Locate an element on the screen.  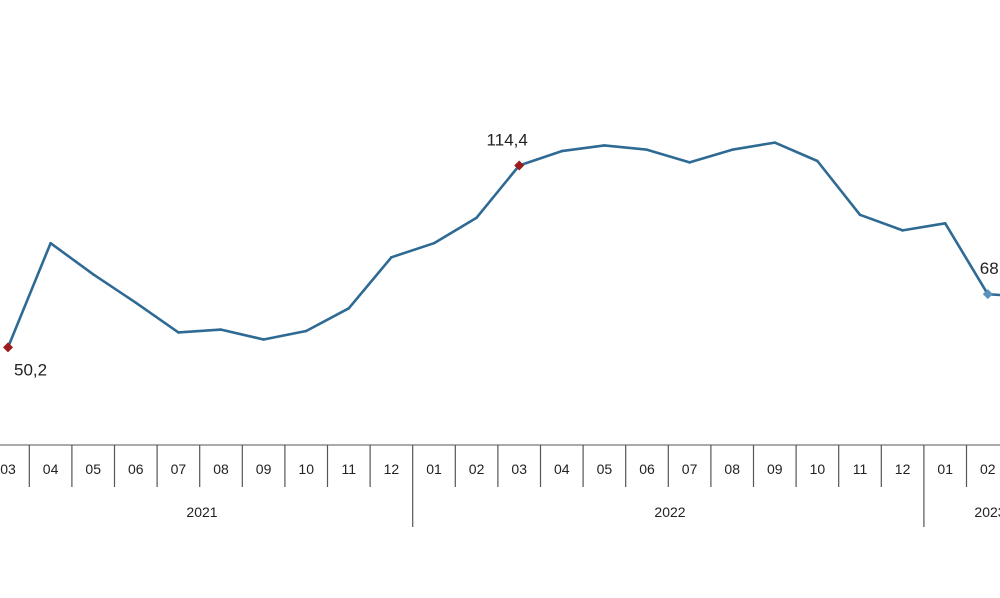
year-label: 2022 is located at coordinates (669, 512).